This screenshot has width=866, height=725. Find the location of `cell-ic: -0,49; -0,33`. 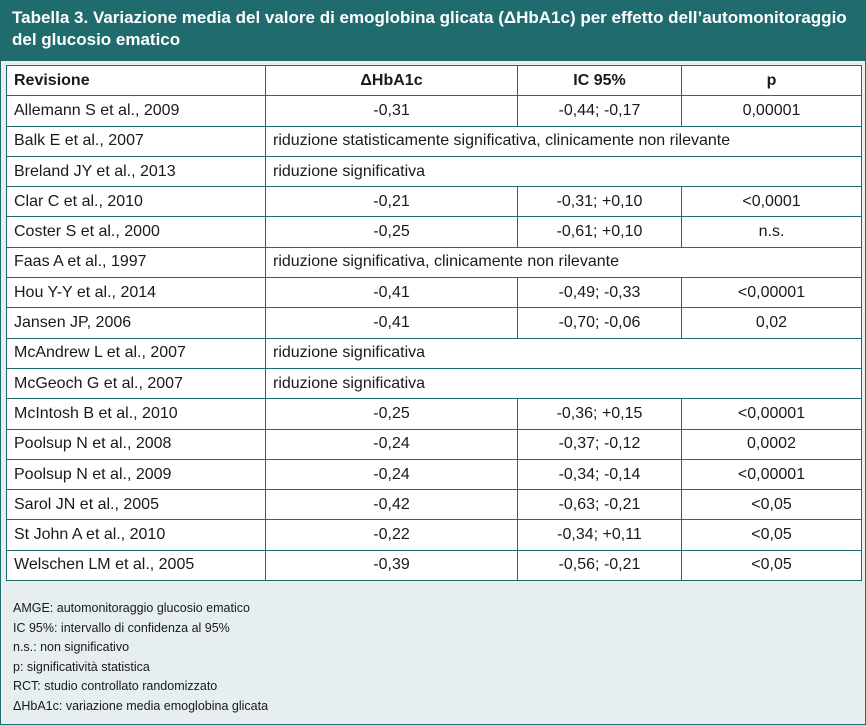

cell-ic: -0,49; -0,33 is located at coordinates (599, 293).